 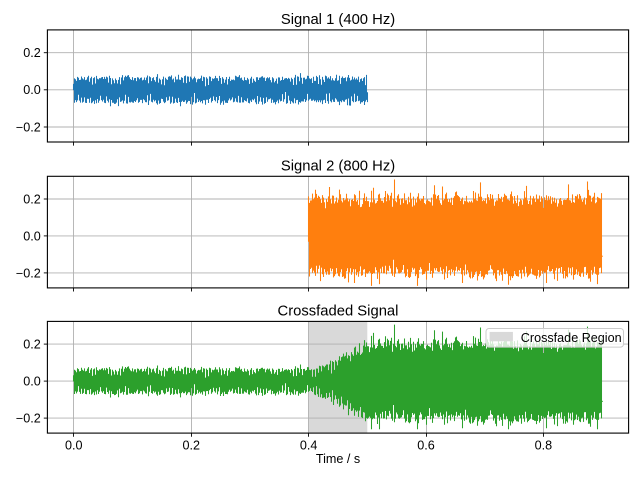 I want to click on svg-text: 0.8, so click(x=544, y=446).